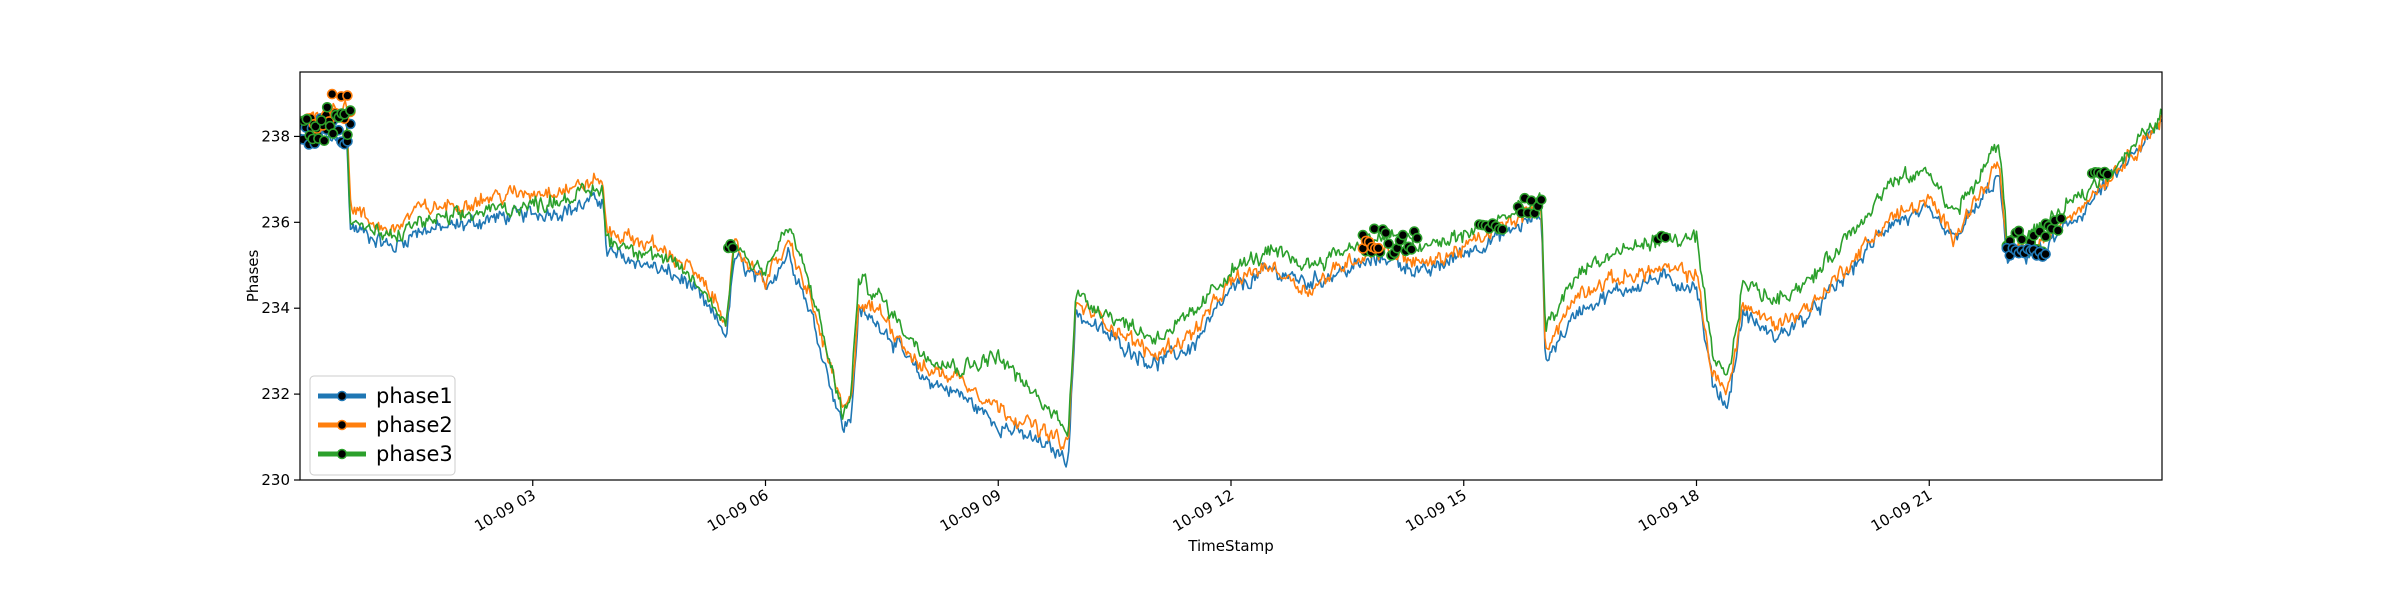 This screenshot has width=2400, height=600. I want to click on legend-label-phase1: phase1, so click(414, 396).